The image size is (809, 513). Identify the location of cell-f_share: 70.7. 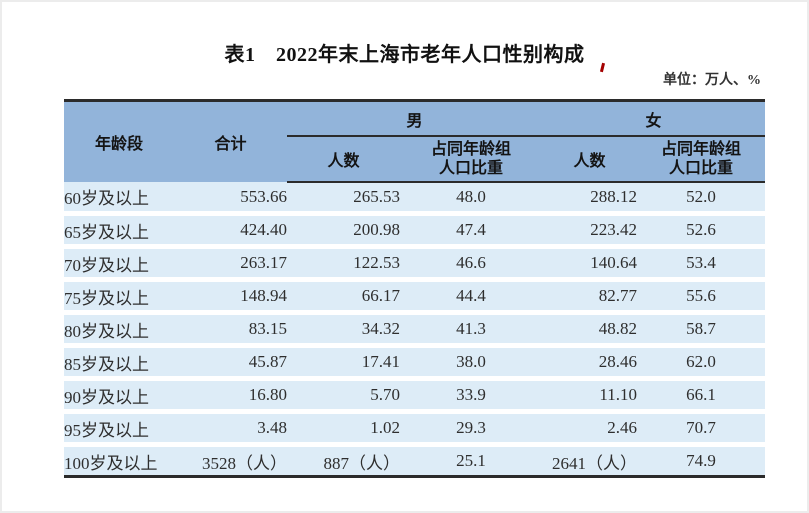
(701, 429).